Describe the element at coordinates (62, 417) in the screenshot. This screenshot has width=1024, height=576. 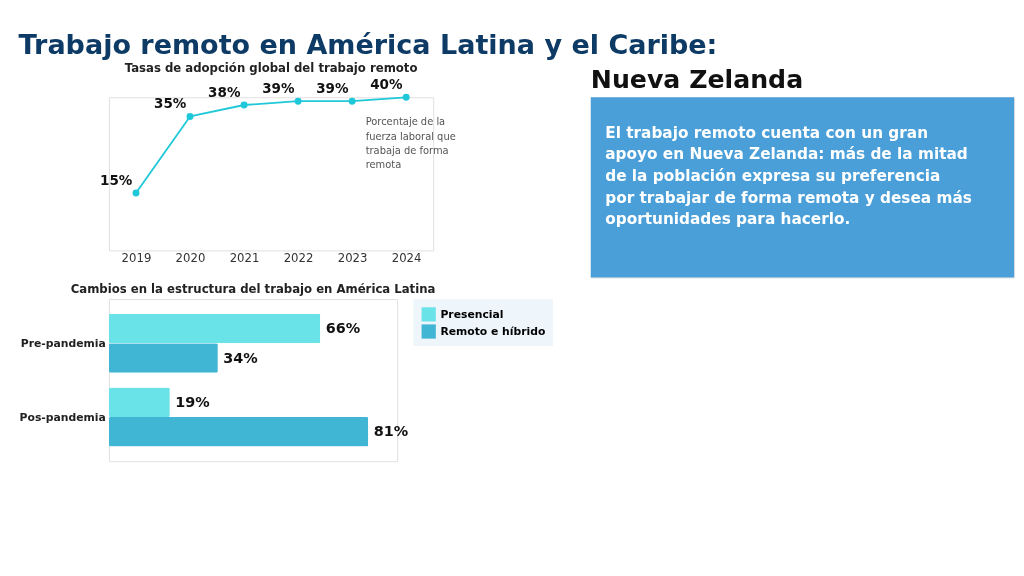
I see `y-tick-label: Pos-pandemia` at that location.